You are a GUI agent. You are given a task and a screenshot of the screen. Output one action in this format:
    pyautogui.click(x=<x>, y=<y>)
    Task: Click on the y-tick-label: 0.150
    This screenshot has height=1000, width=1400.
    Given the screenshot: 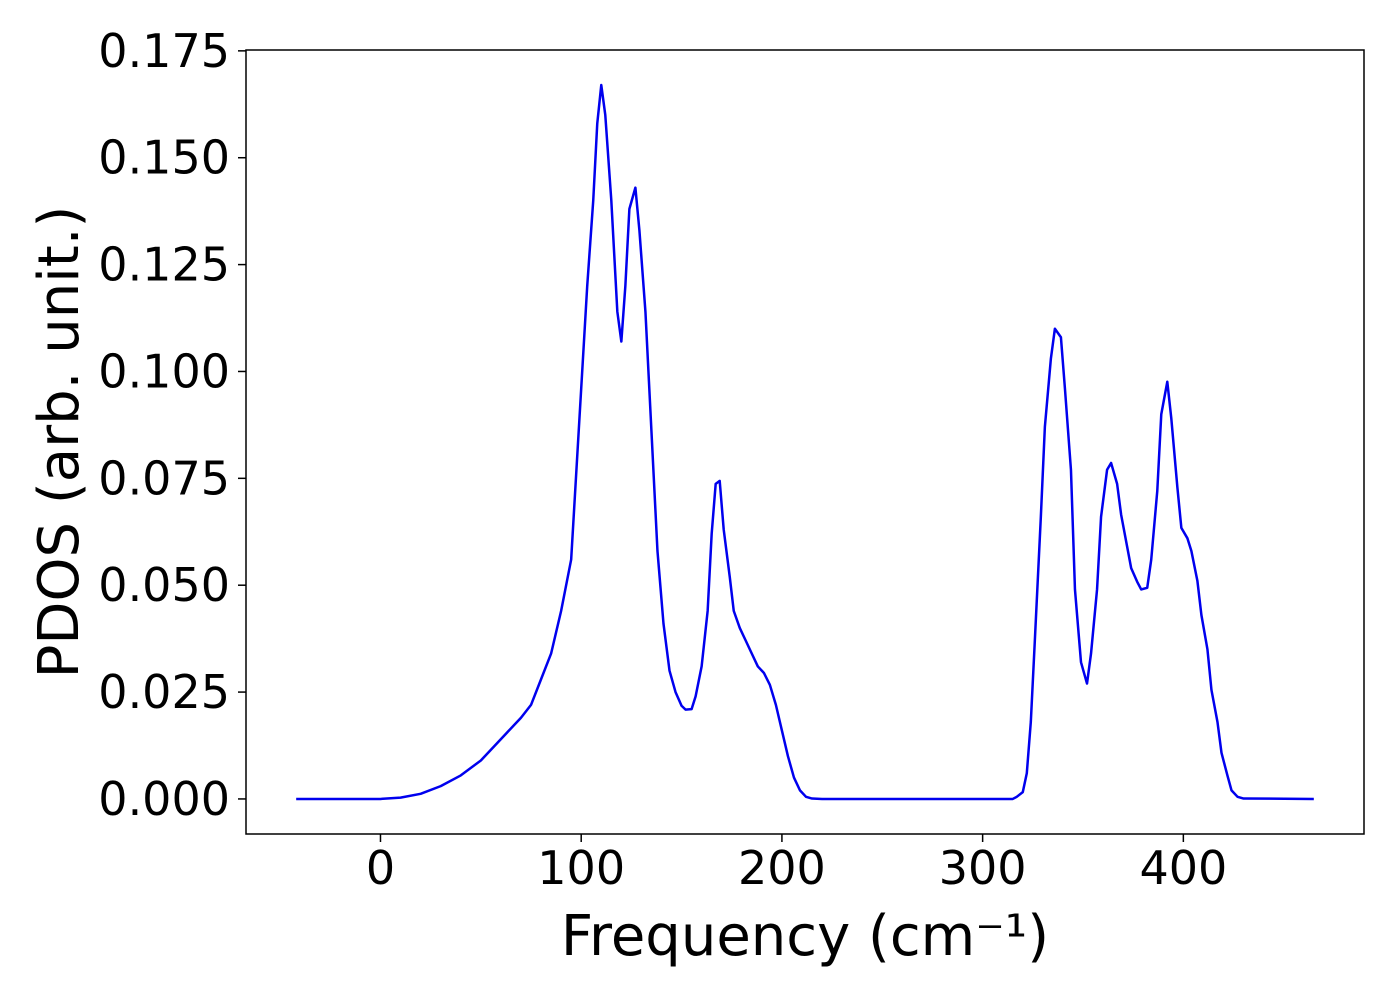 What is the action you would take?
    pyautogui.click(x=164, y=158)
    